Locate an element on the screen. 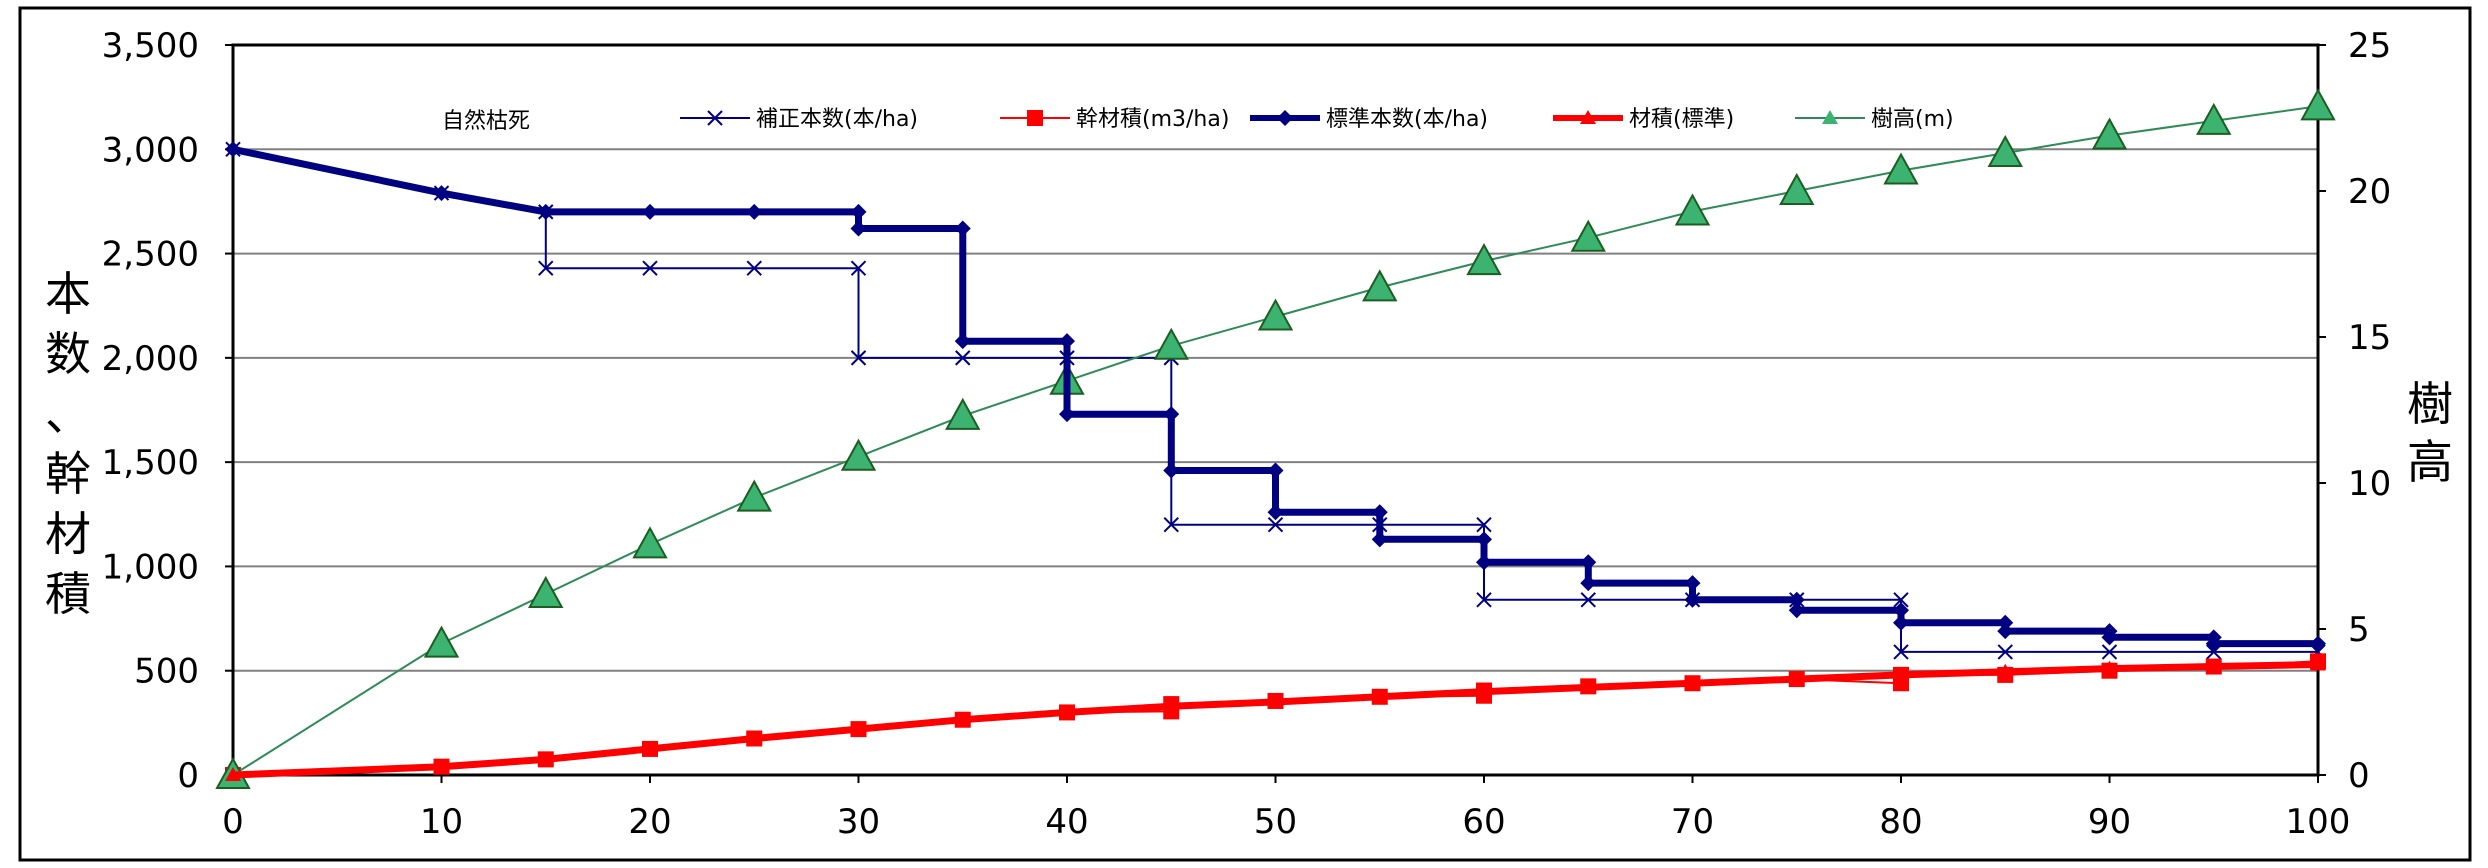 This screenshot has height=868, width=2488. legend-label: 補正本数(本/ha) is located at coordinates (837, 119).